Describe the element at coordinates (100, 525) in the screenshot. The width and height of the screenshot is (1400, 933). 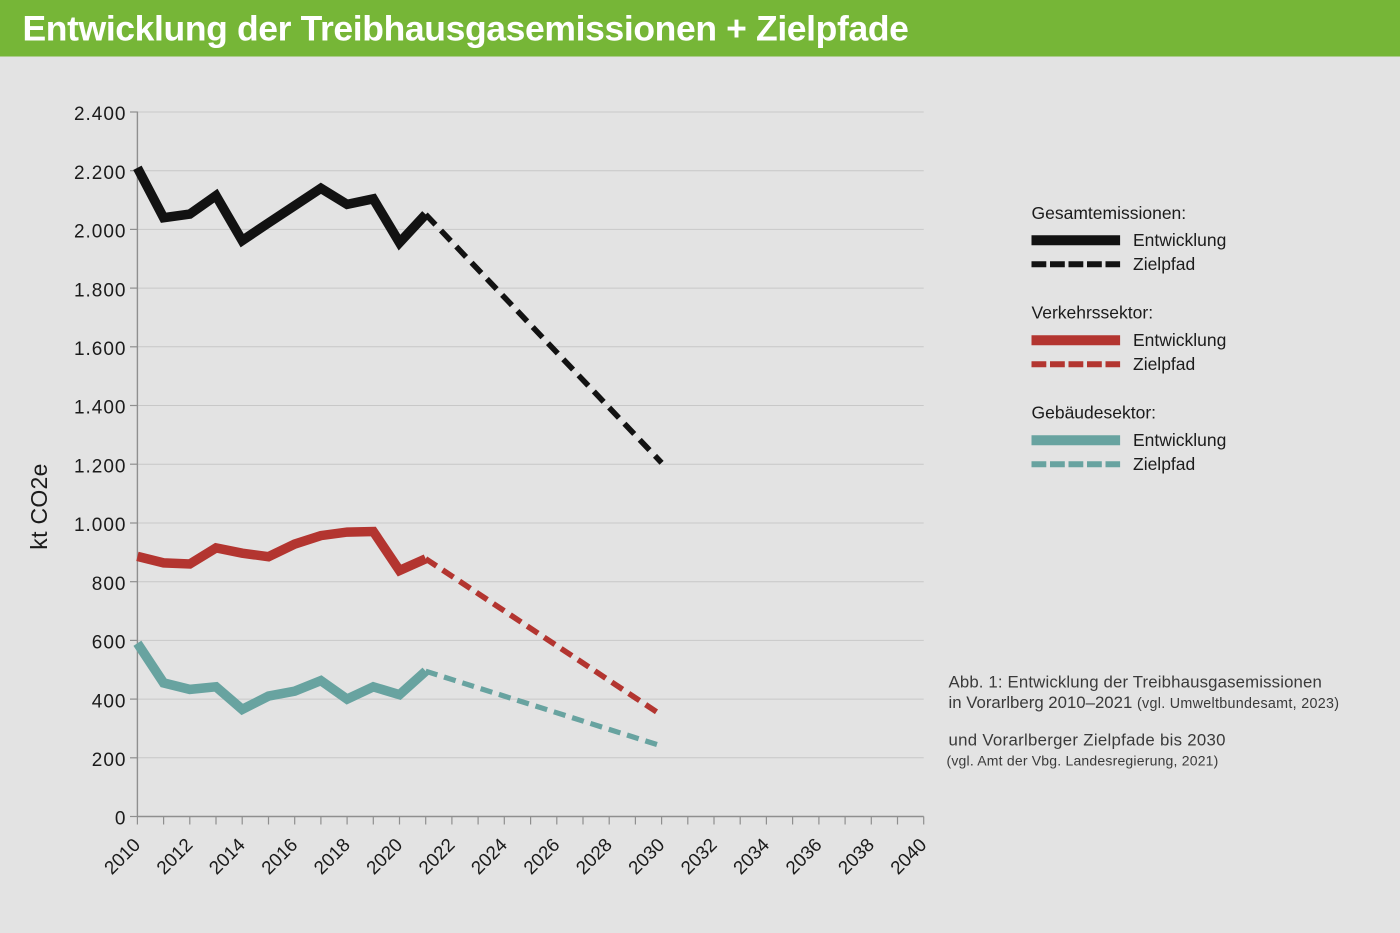
I see `svg-text: 1.000` at that location.